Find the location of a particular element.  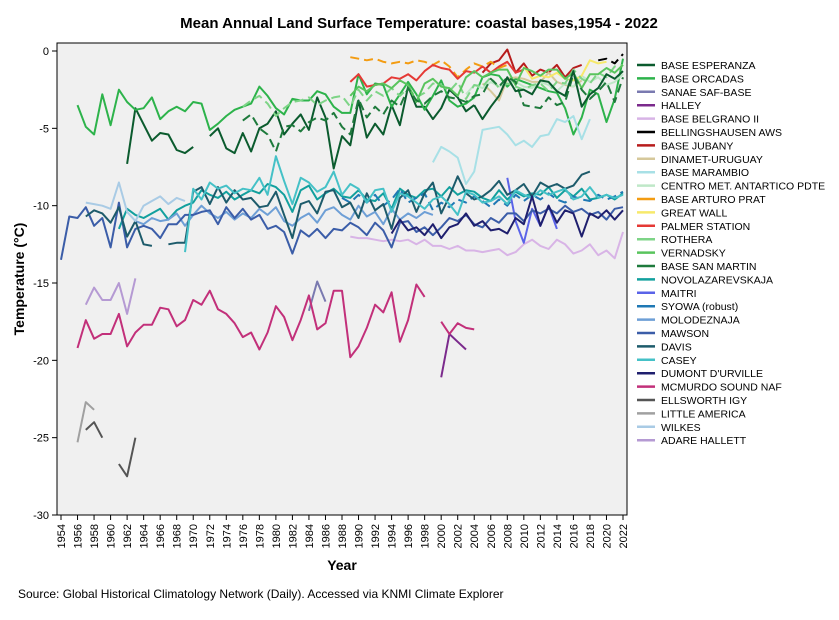

legend-item: GREAT WALL is located at coordinates (682, 213).